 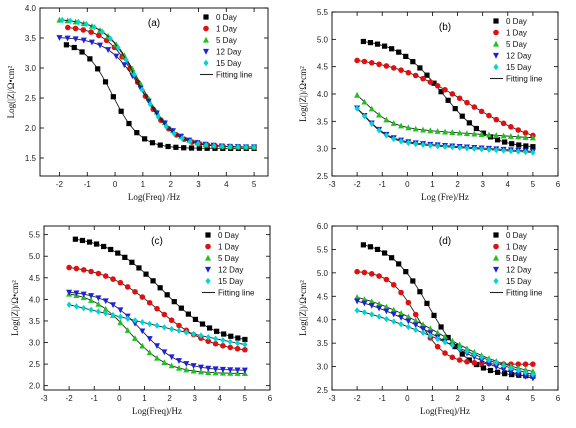 I want to click on series-0-day, so click(x=160, y=289).